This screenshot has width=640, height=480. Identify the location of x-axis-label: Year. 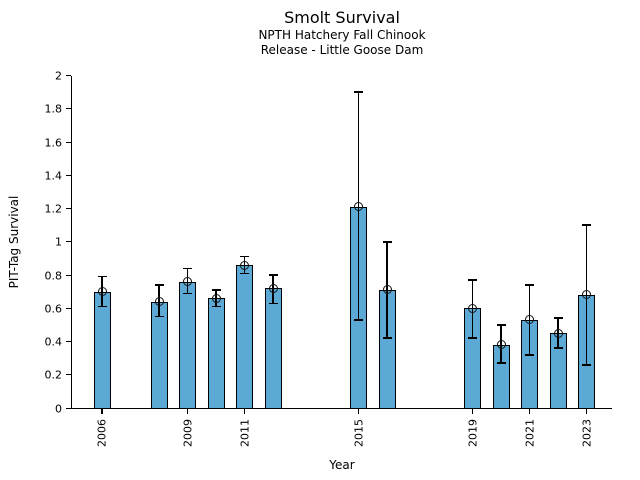
(342, 465).